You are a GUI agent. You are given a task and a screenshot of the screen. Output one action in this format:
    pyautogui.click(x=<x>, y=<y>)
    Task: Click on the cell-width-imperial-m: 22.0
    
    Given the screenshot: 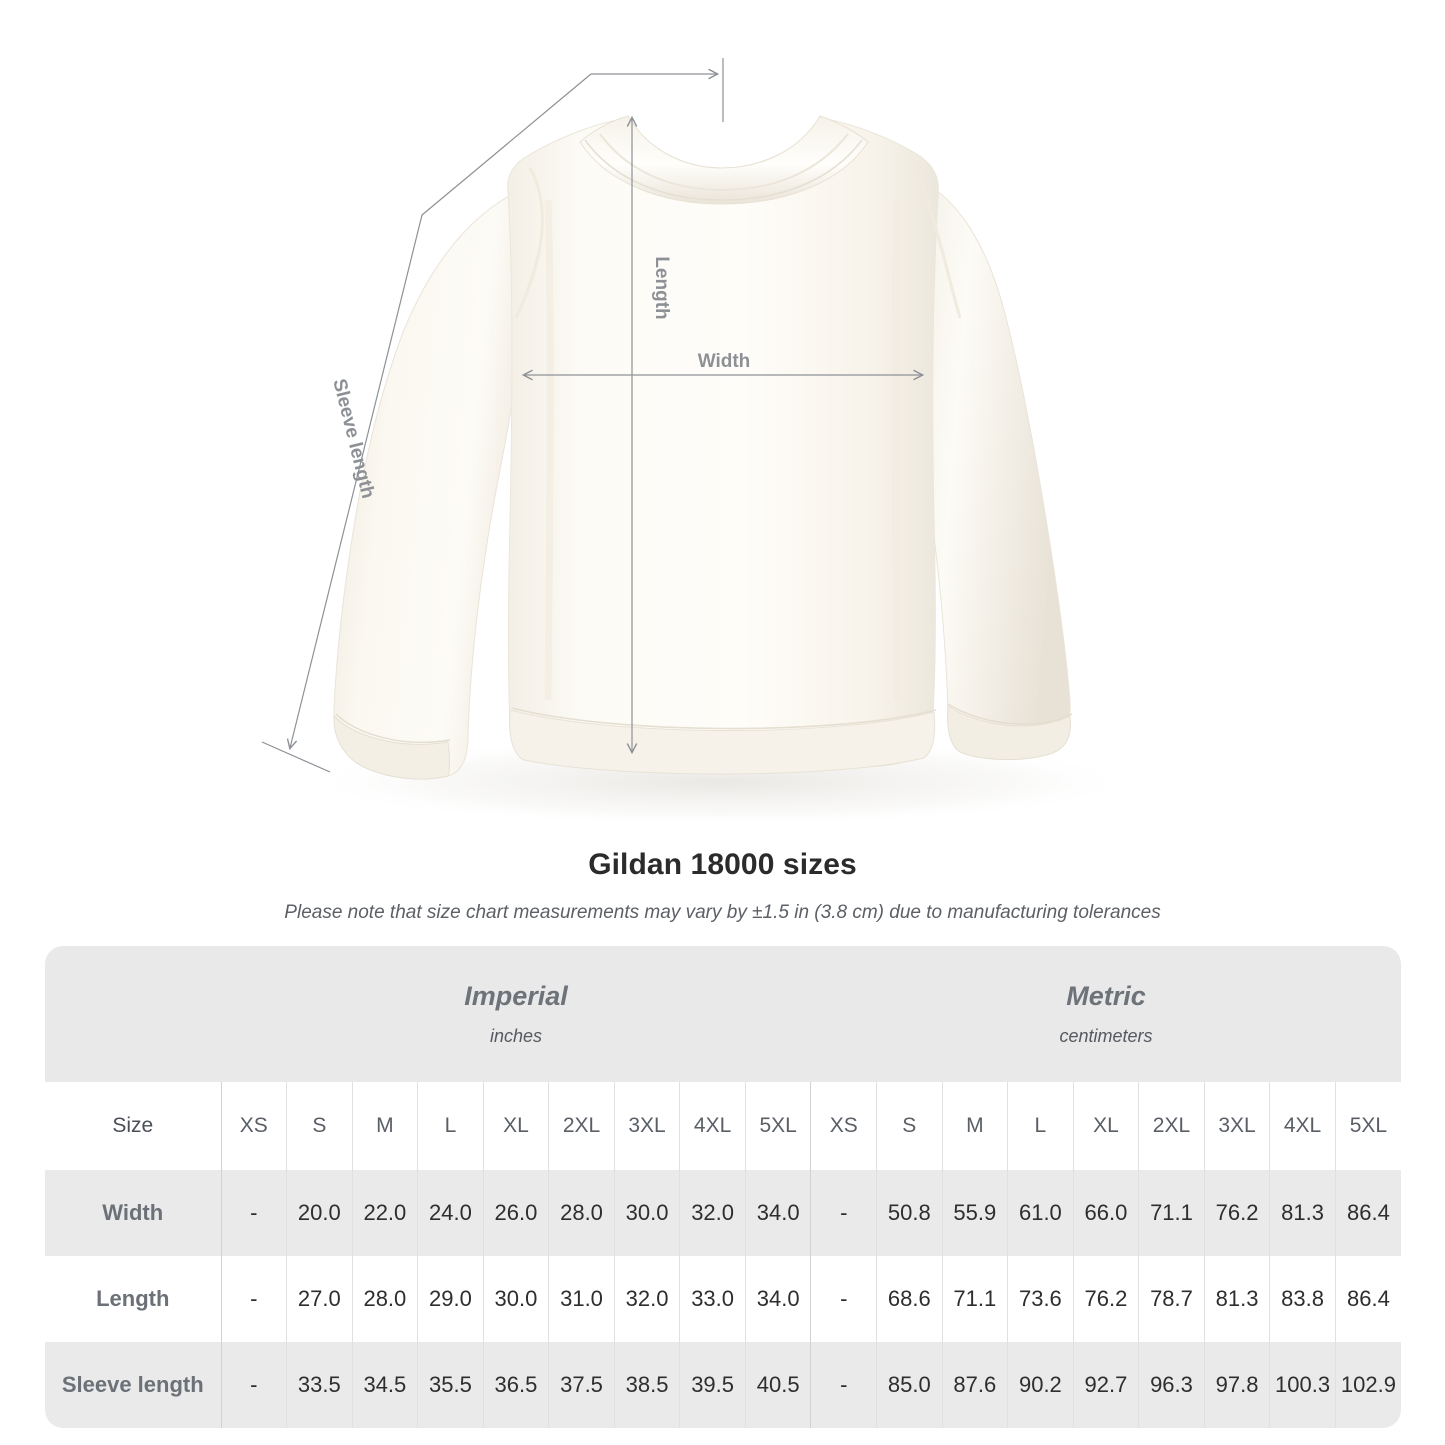 What is the action you would take?
    pyautogui.click(x=384, y=1213)
    